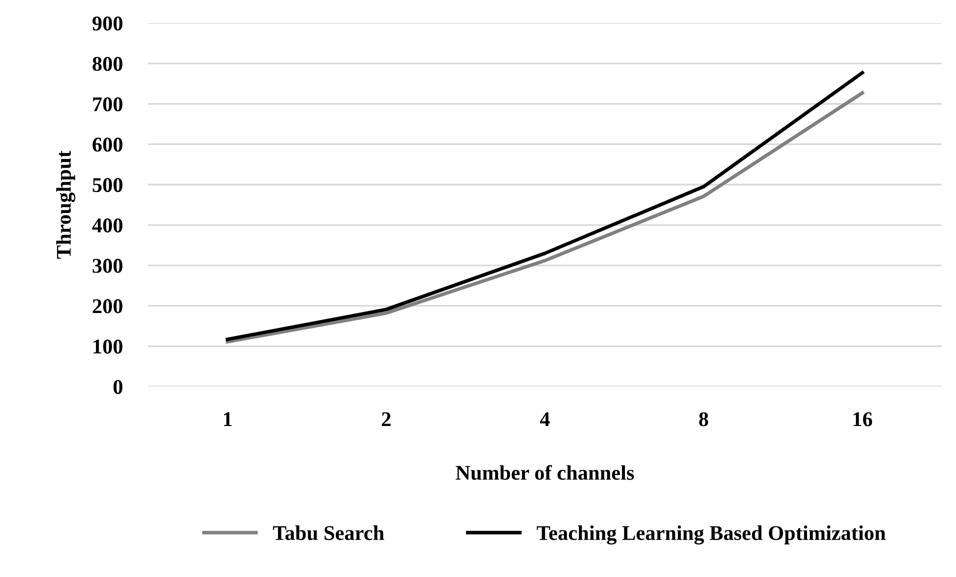 This screenshot has height=577, width=956. I want to click on x-axis-title: Number of channels, so click(545, 472).